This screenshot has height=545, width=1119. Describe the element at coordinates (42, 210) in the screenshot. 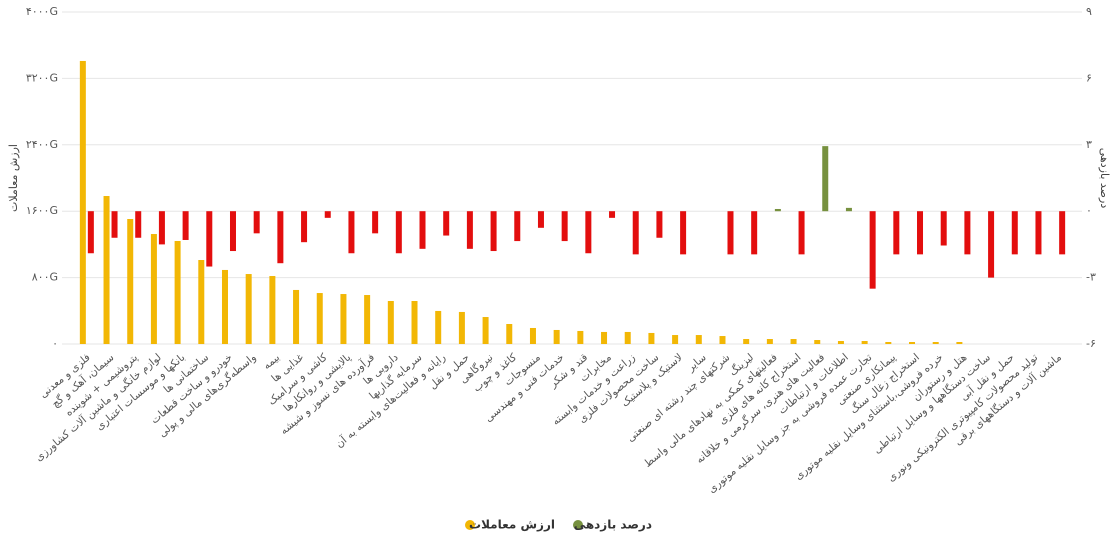

I see `y-tick-label: ۱۶۰۰G` at that location.